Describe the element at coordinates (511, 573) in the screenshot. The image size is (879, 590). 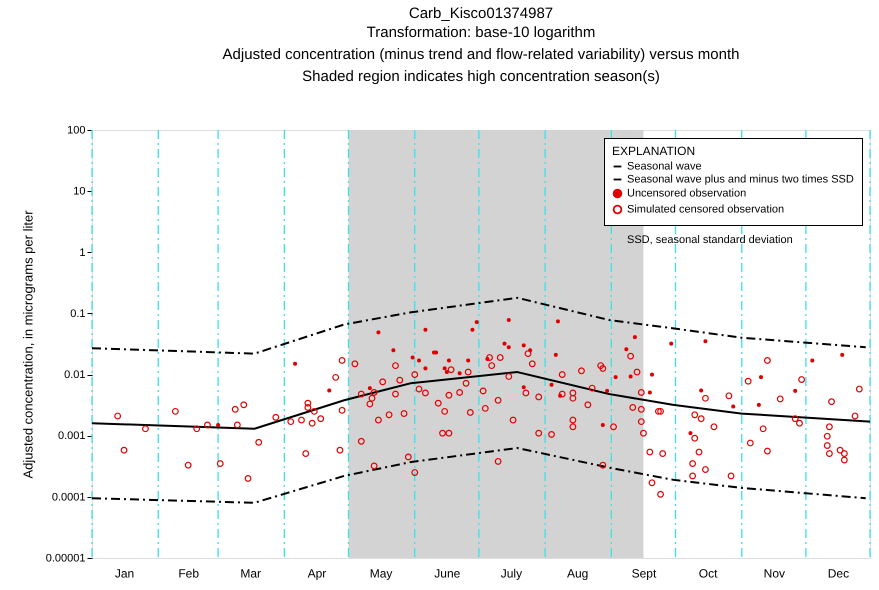
I see `x-tick-label: July` at that location.